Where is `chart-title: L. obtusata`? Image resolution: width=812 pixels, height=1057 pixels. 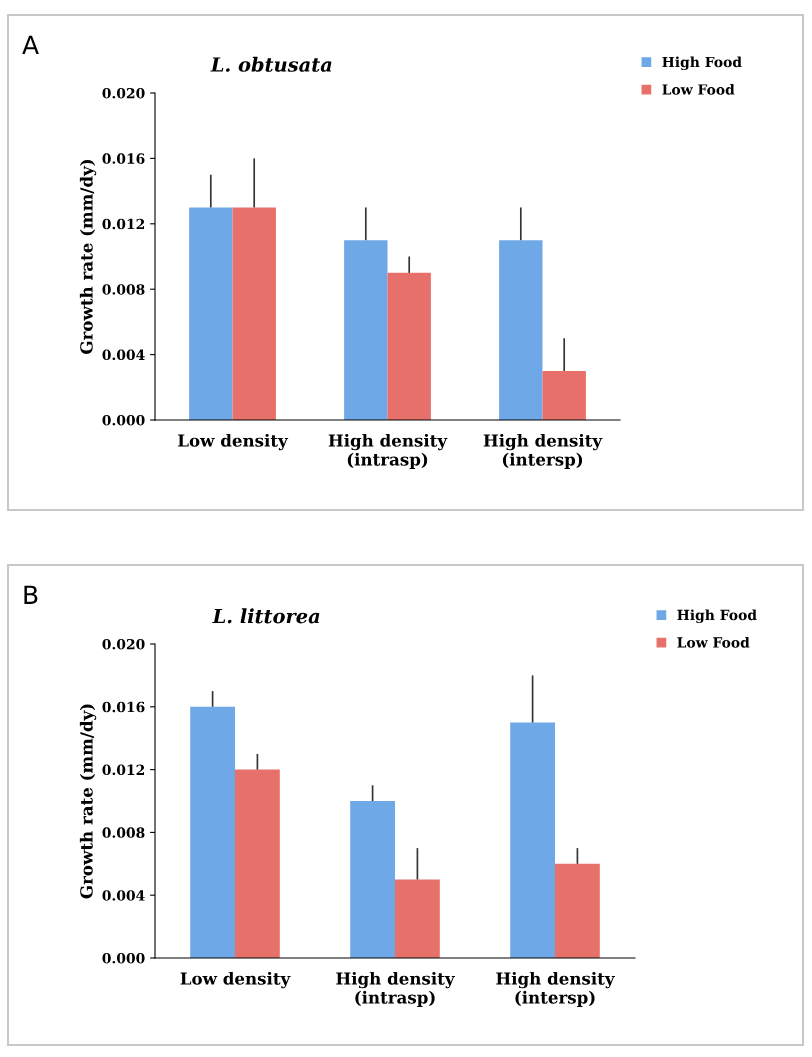 chart-title: L. obtusata is located at coordinates (271, 64).